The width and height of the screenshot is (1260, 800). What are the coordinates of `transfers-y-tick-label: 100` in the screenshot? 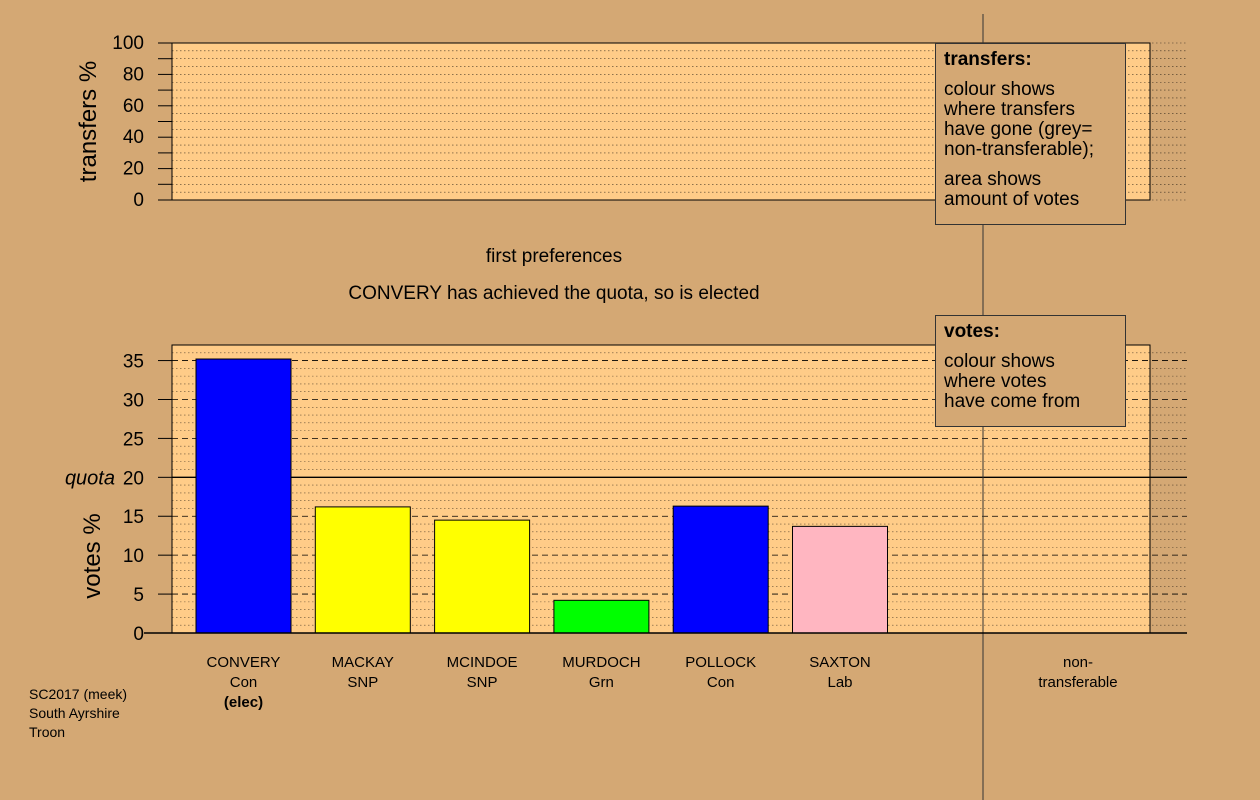 It's located at (128, 43).